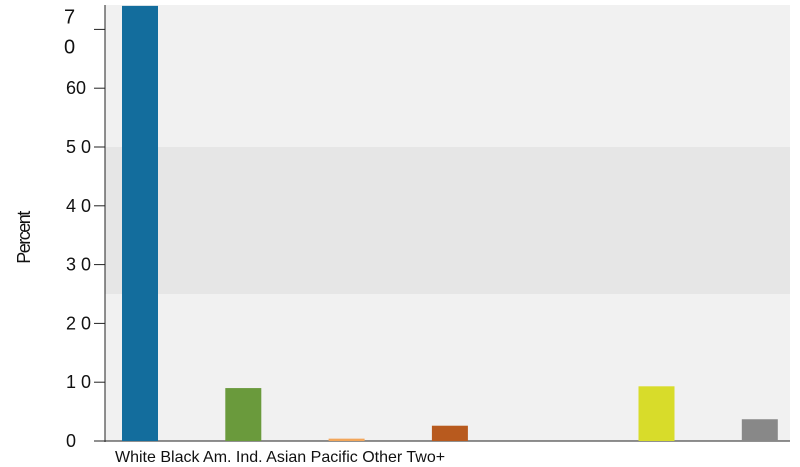  I want to click on y-tick-label: 2 0, so click(78, 323).